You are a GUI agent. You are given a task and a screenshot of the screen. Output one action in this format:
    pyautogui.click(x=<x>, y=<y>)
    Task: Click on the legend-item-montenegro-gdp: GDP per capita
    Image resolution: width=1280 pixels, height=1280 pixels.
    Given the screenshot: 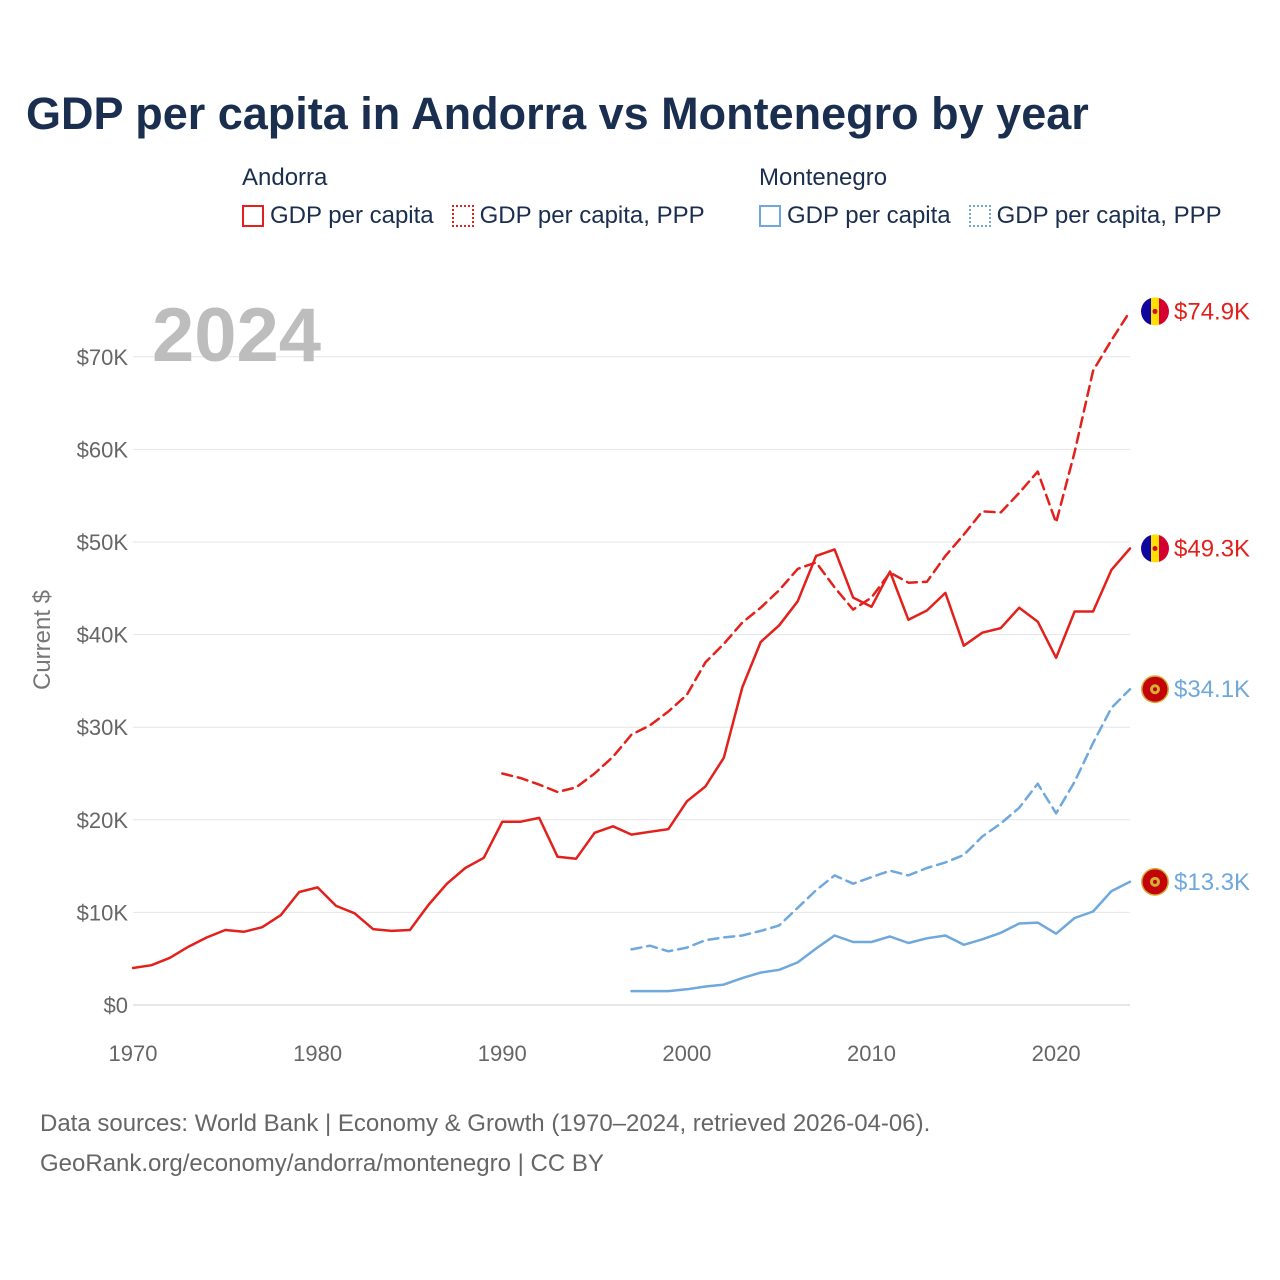 What is the action you would take?
    pyautogui.click(x=855, y=216)
    